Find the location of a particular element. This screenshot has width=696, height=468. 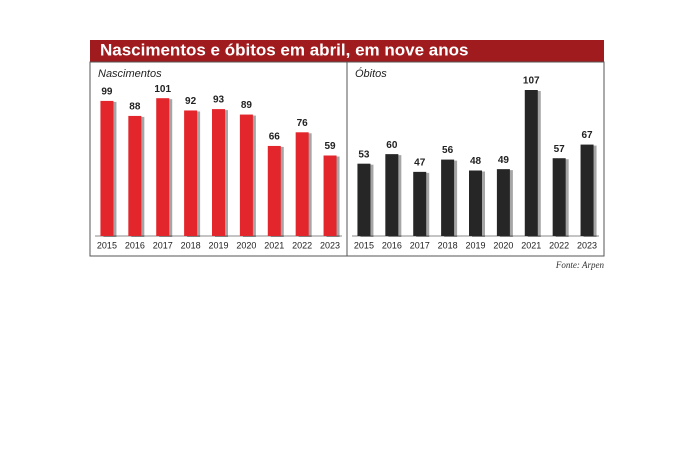

value-label: 93 is located at coordinates (219, 100).